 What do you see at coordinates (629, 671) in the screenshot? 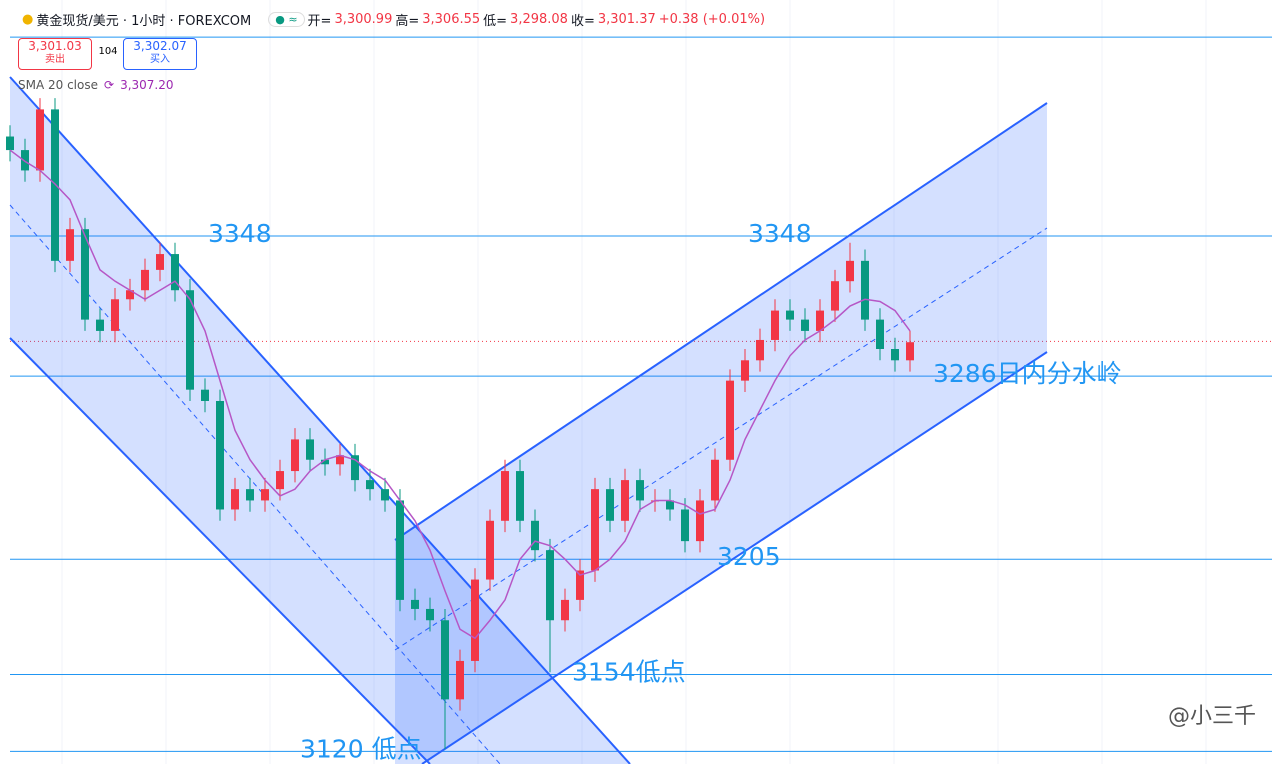
I see `annotation: 3154低点` at bounding box center [629, 671].